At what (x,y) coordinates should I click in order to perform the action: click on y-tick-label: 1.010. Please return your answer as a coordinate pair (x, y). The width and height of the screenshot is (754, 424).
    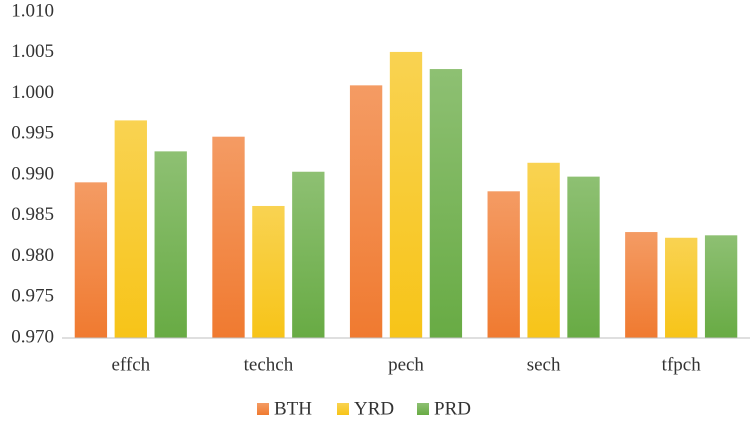
    Looking at the image, I should click on (32, 10).